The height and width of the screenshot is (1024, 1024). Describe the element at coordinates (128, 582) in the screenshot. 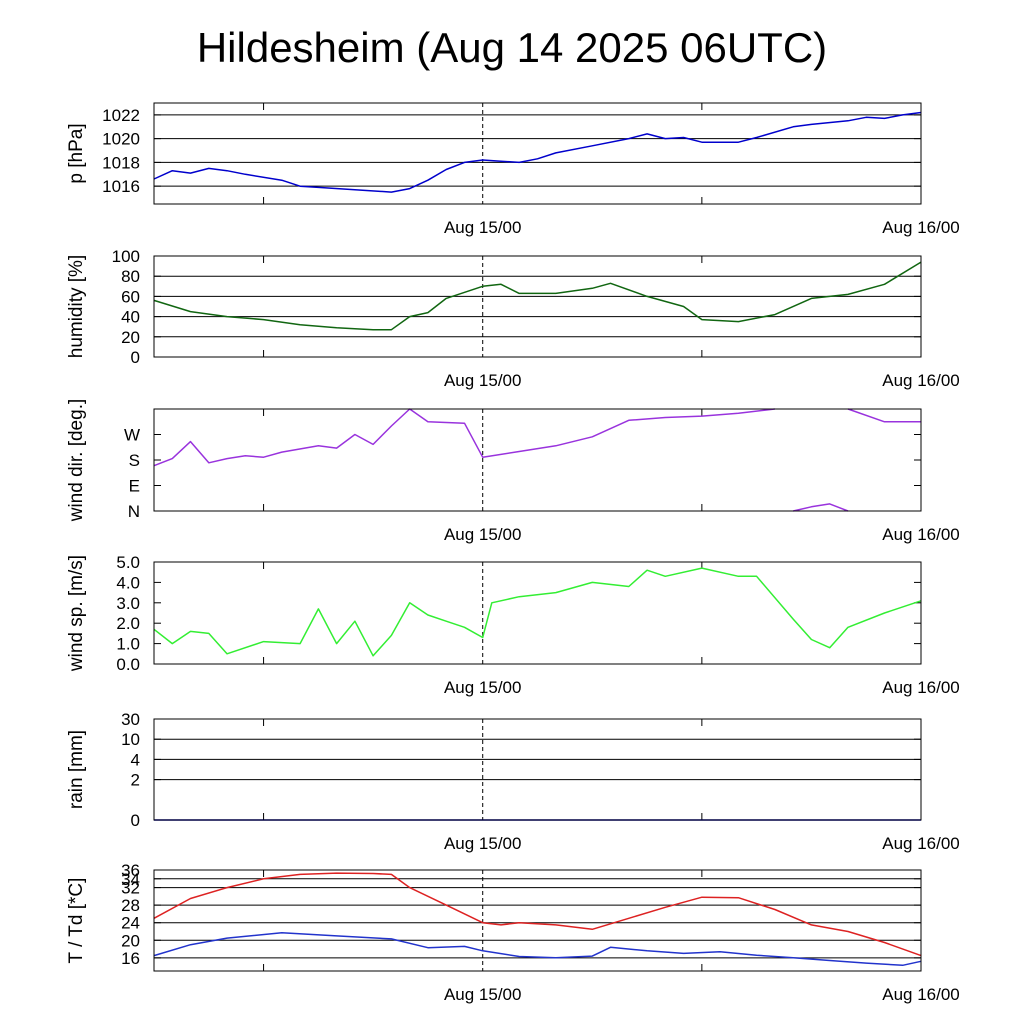

I see `wind_speed-ytick-label: 4.0` at that location.